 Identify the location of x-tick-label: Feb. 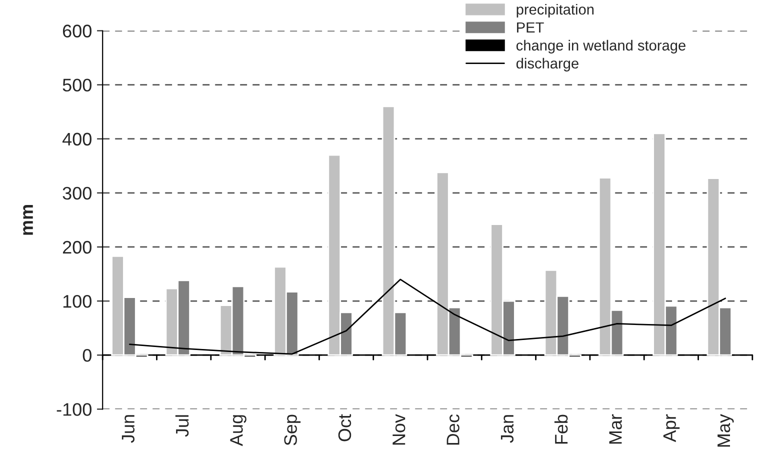
(561, 429).